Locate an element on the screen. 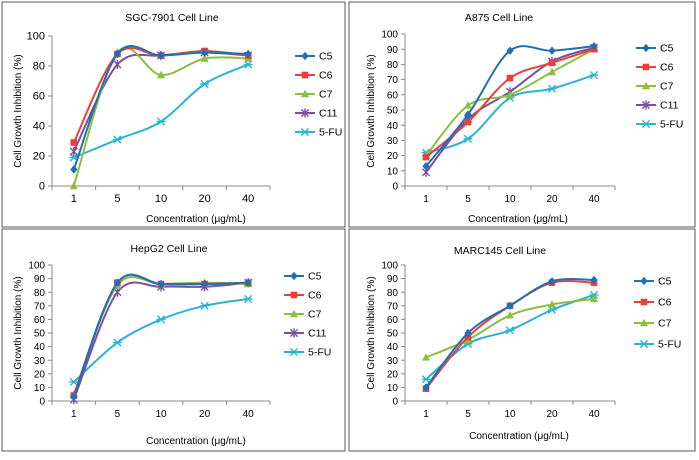 Image resolution: width=699 pixels, height=460 pixels. x-tick-label: 10 is located at coordinates (510, 414).